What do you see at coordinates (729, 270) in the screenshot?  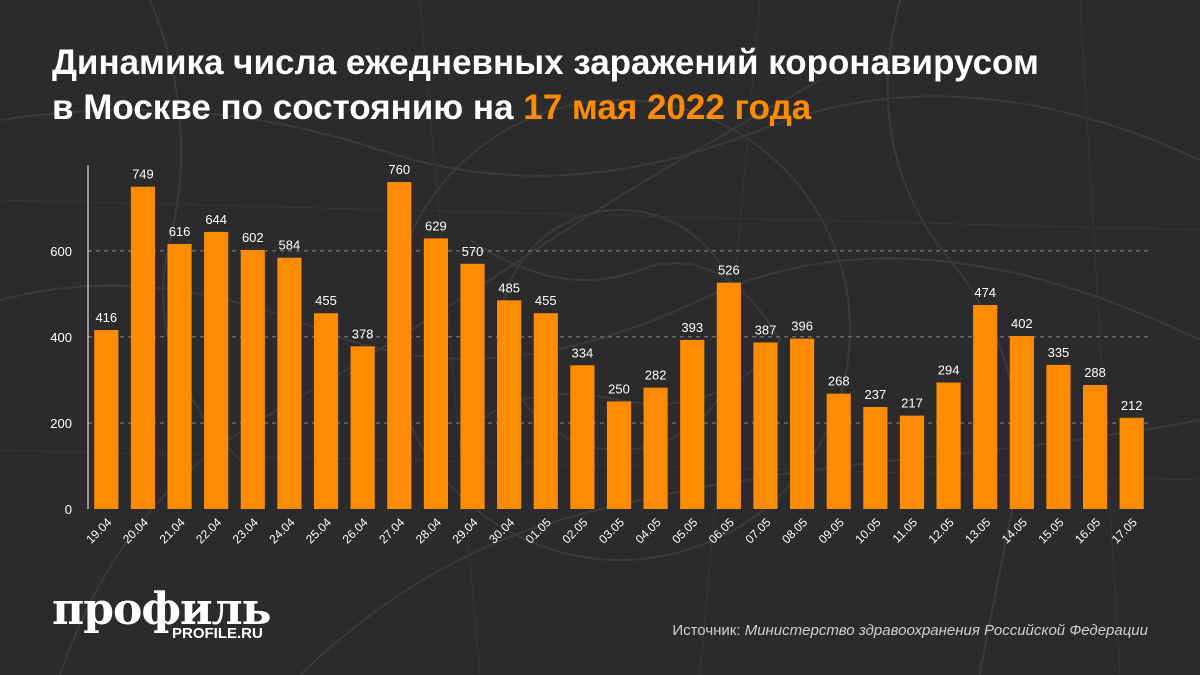 I see `data-label: 526` at bounding box center [729, 270].